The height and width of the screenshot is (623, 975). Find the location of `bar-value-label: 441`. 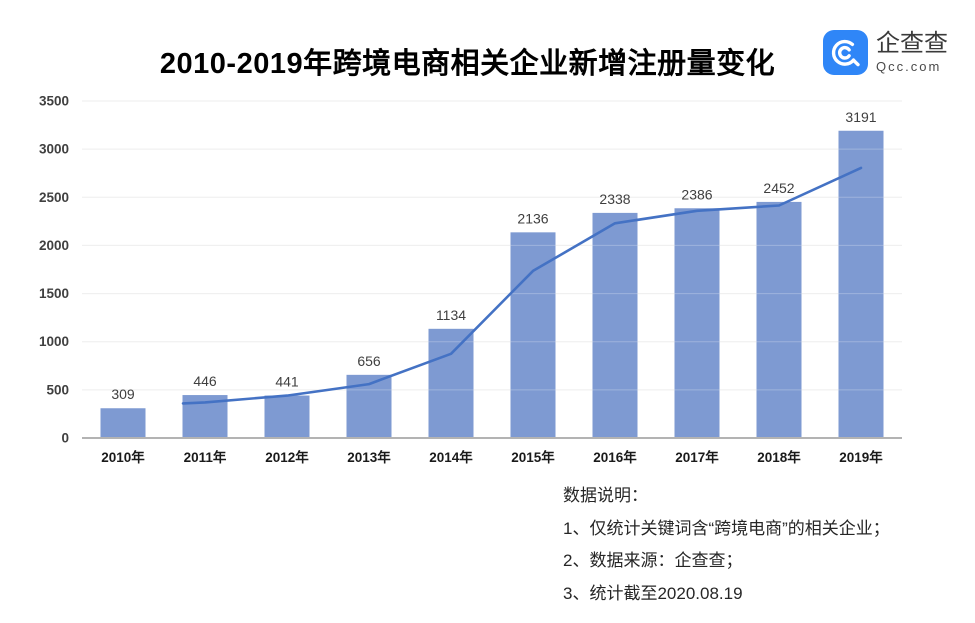

bar-value-label: 441 is located at coordinates (287, 382).